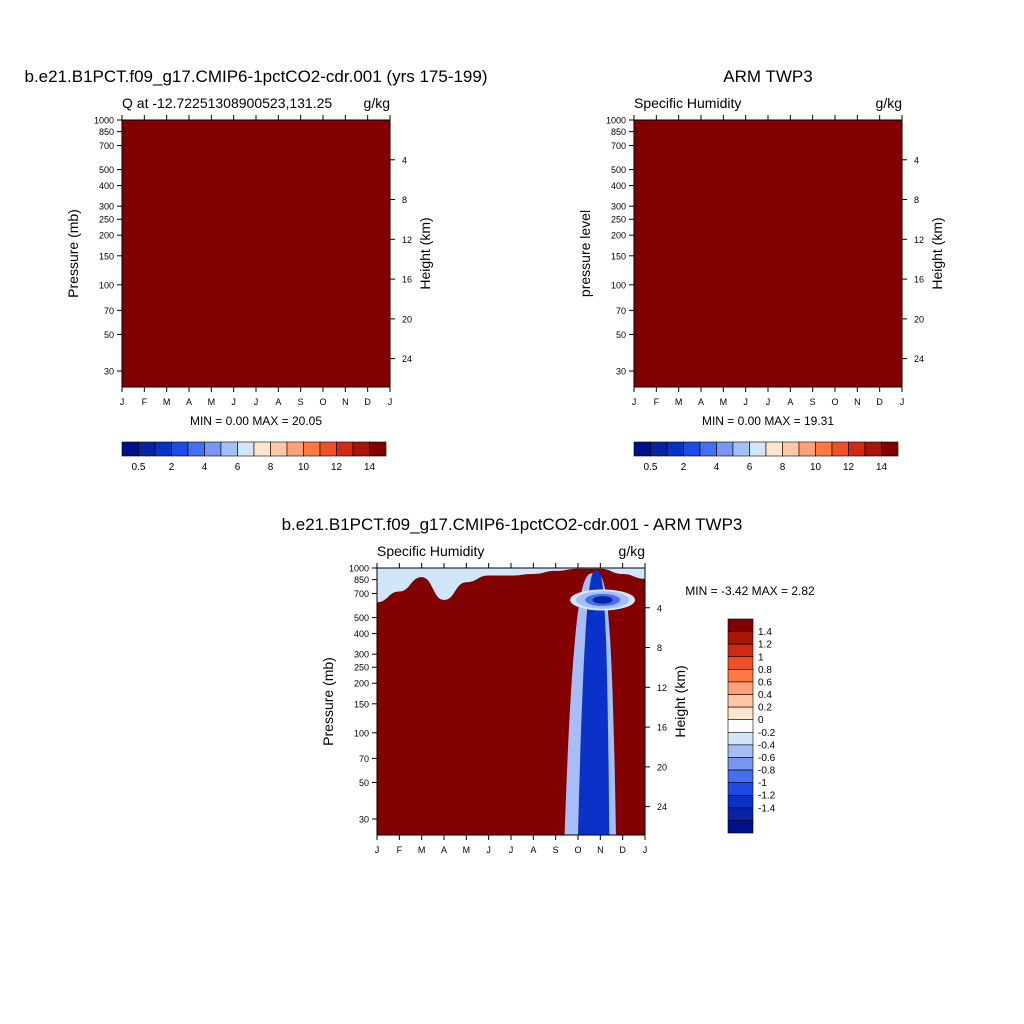 This screenshot has width=1024, height=1024. I want to click on colorbar-label: 10, so click(304, 467).